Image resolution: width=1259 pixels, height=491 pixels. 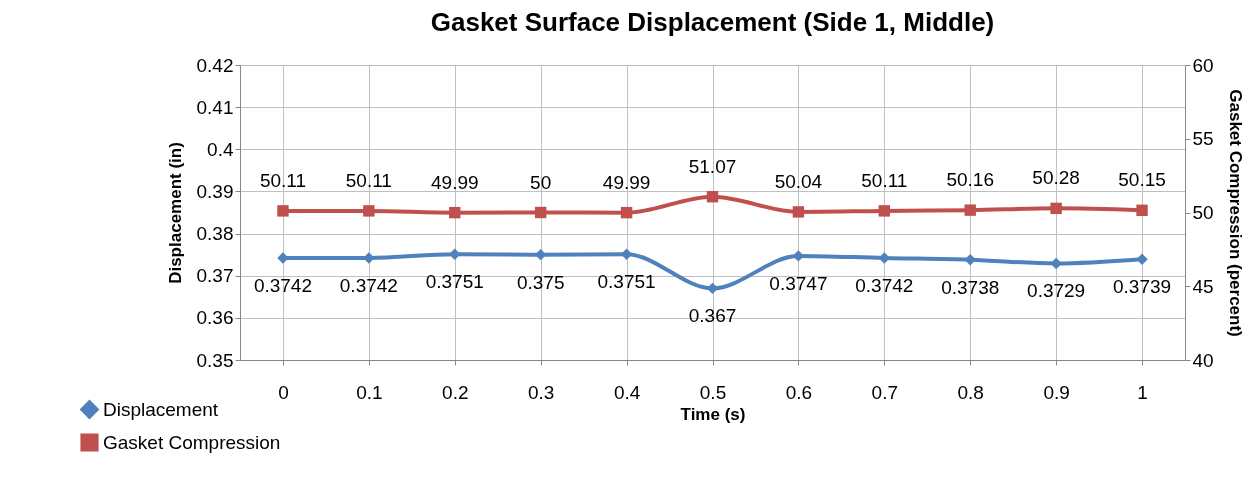 What do you see at coordinates (215, 276) in the screenshot?
I see `y-tick-label: 0.37` at bounding box center [215, 276].